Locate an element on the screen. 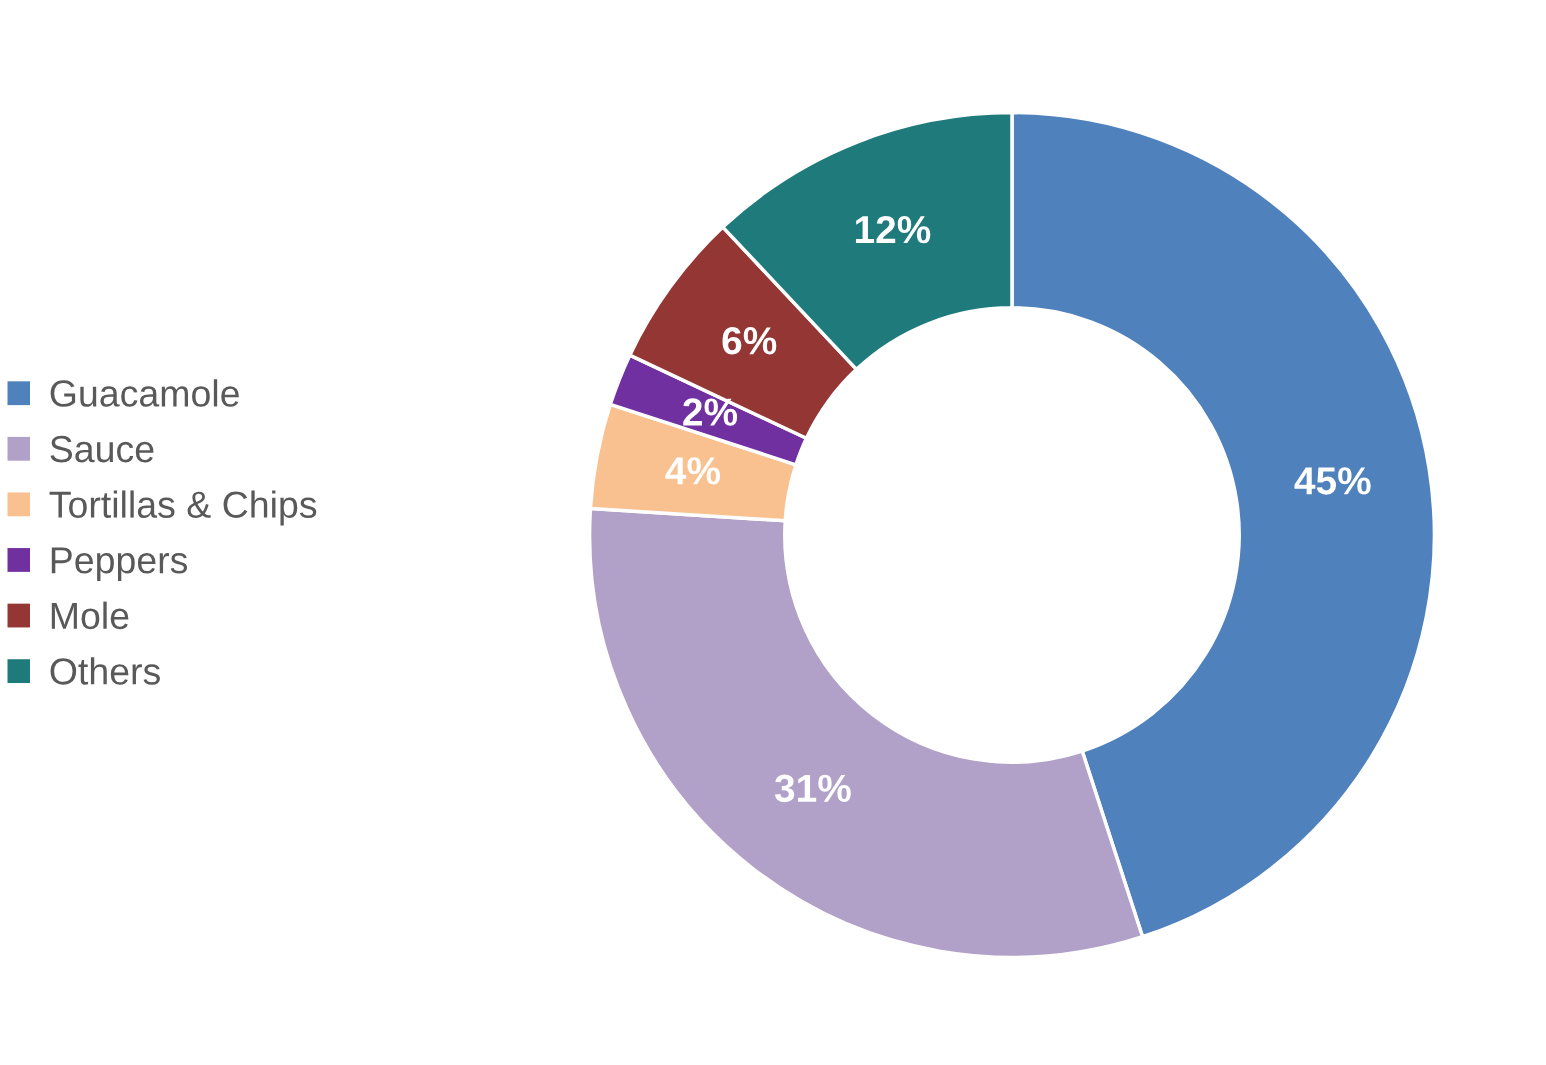 The image size is (1546, 1065). data-label: 6% is located at coordinates (749, 340).